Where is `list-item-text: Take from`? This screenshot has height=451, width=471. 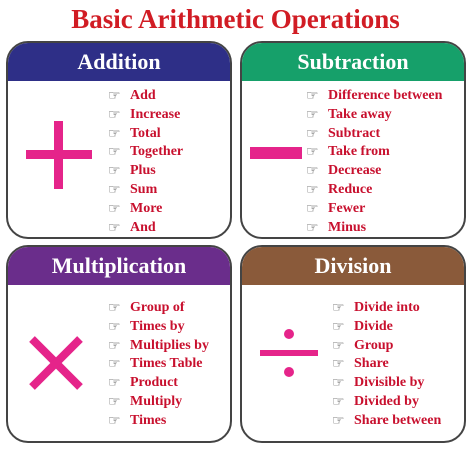
list-item-text: Take from is located at coordinates (359, 152).